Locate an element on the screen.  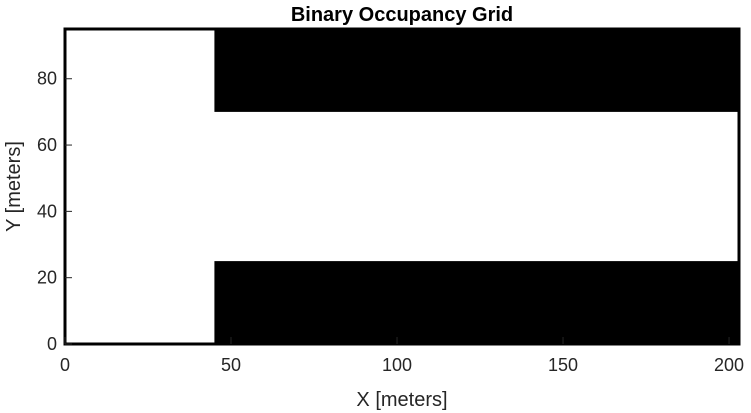
y-tick-label: 60 is located at coordinates (47, 145).